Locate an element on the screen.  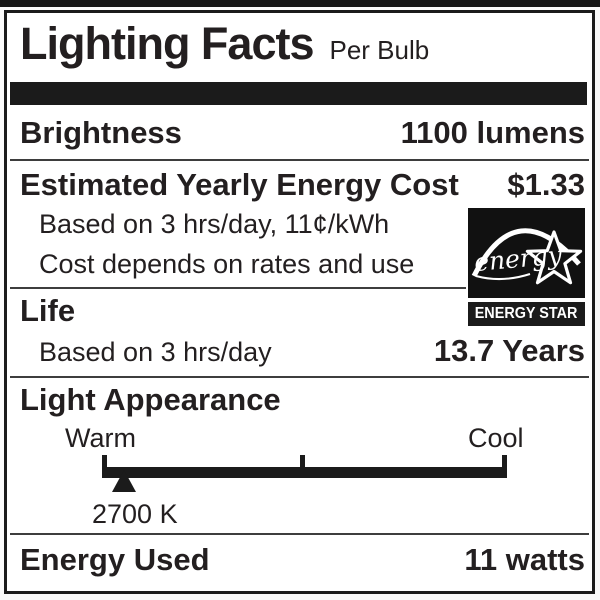
energy-used-row: Energy Used 11 watts is located at coordinates (302, 559).